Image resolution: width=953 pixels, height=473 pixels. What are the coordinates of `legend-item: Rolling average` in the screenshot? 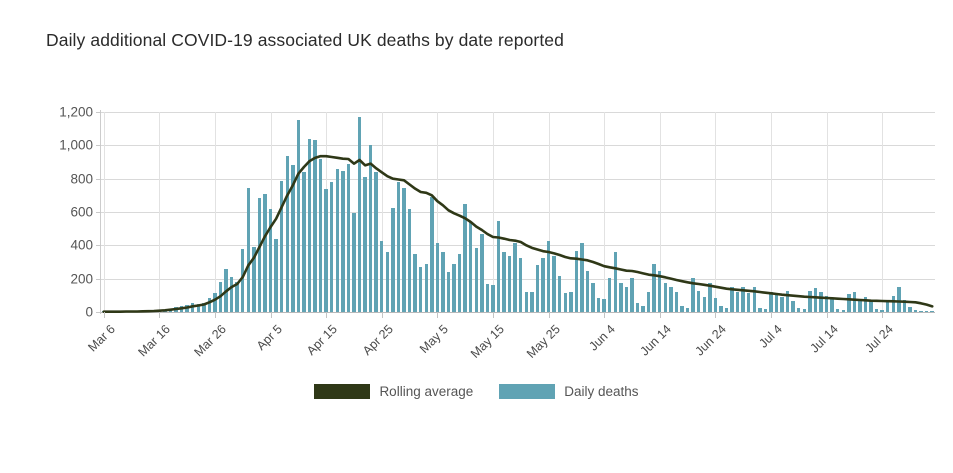 It's located at (393, 391).